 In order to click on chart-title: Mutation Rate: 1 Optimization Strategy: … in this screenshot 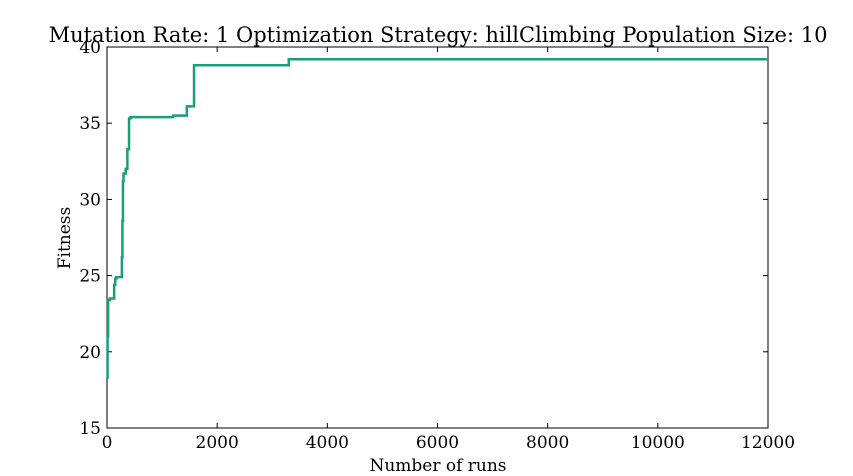, I will do `click(438, 35)`.